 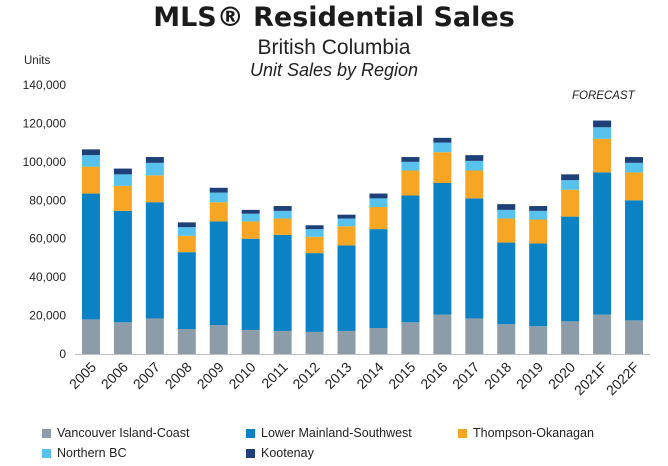 I want to click on x-tick-label: 2015, so click(x=401, y=375).